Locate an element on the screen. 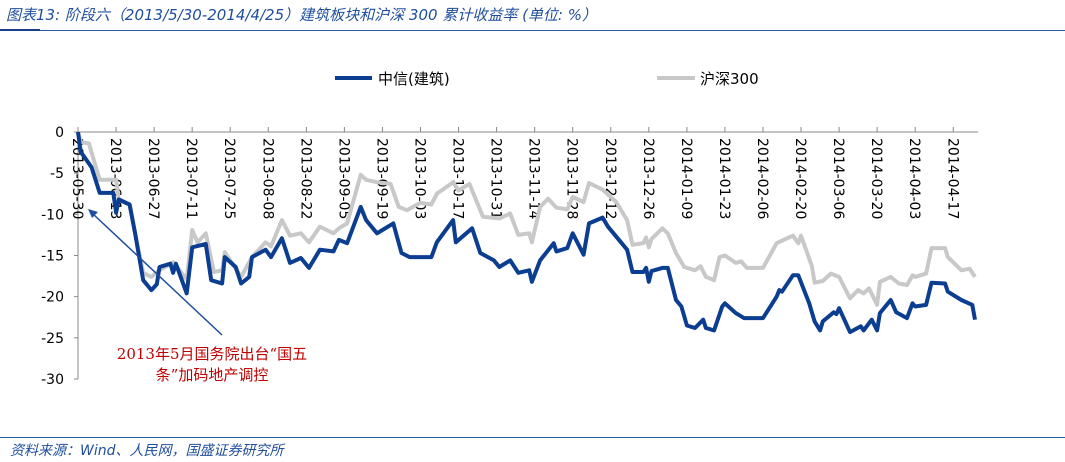 Image resolution: width=1065 pixels, height=462 pixels. legend-label-hs300: 沪深300 is located at coordinates (729, 79).